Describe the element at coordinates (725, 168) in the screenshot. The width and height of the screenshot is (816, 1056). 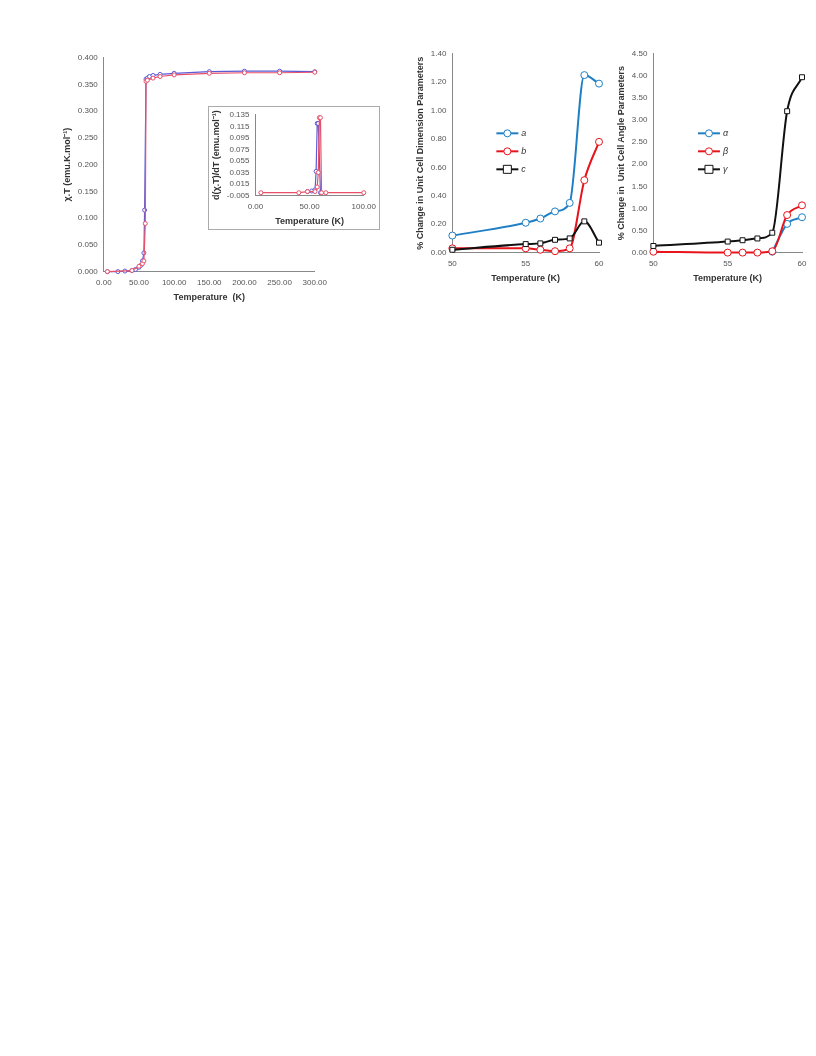
I see `legend-label: γ` at that location.